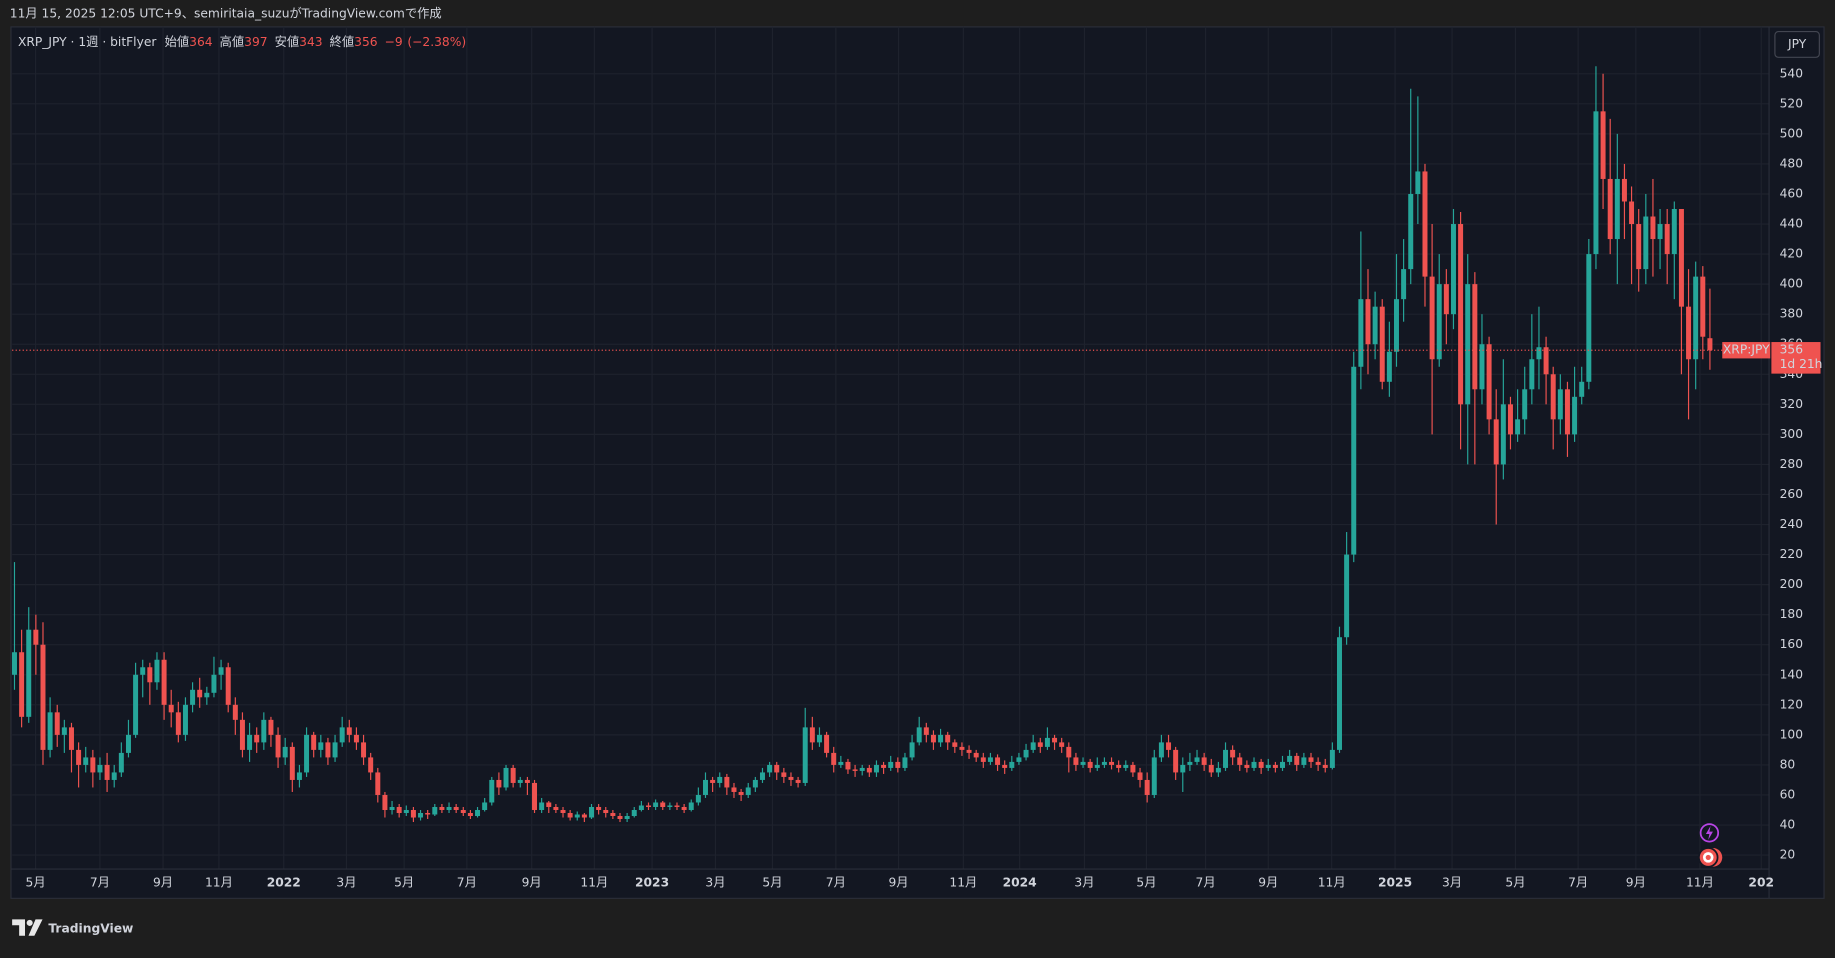 The height and width of the screenshot is (958, 1835). I want to click on y-tick-label: 120, so click(1791, 704).